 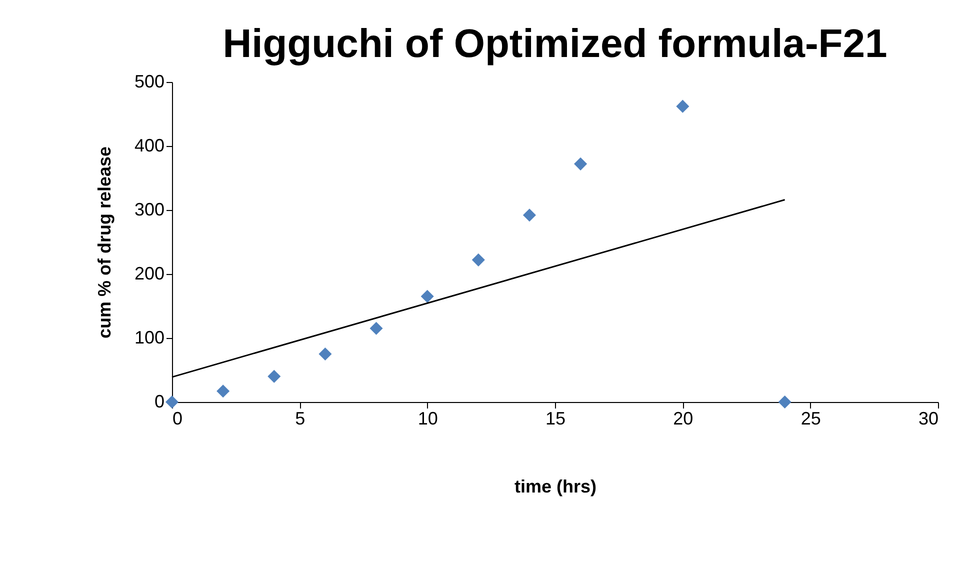 I want to click on y-tick-label: 300, so click(x=149, y=210).